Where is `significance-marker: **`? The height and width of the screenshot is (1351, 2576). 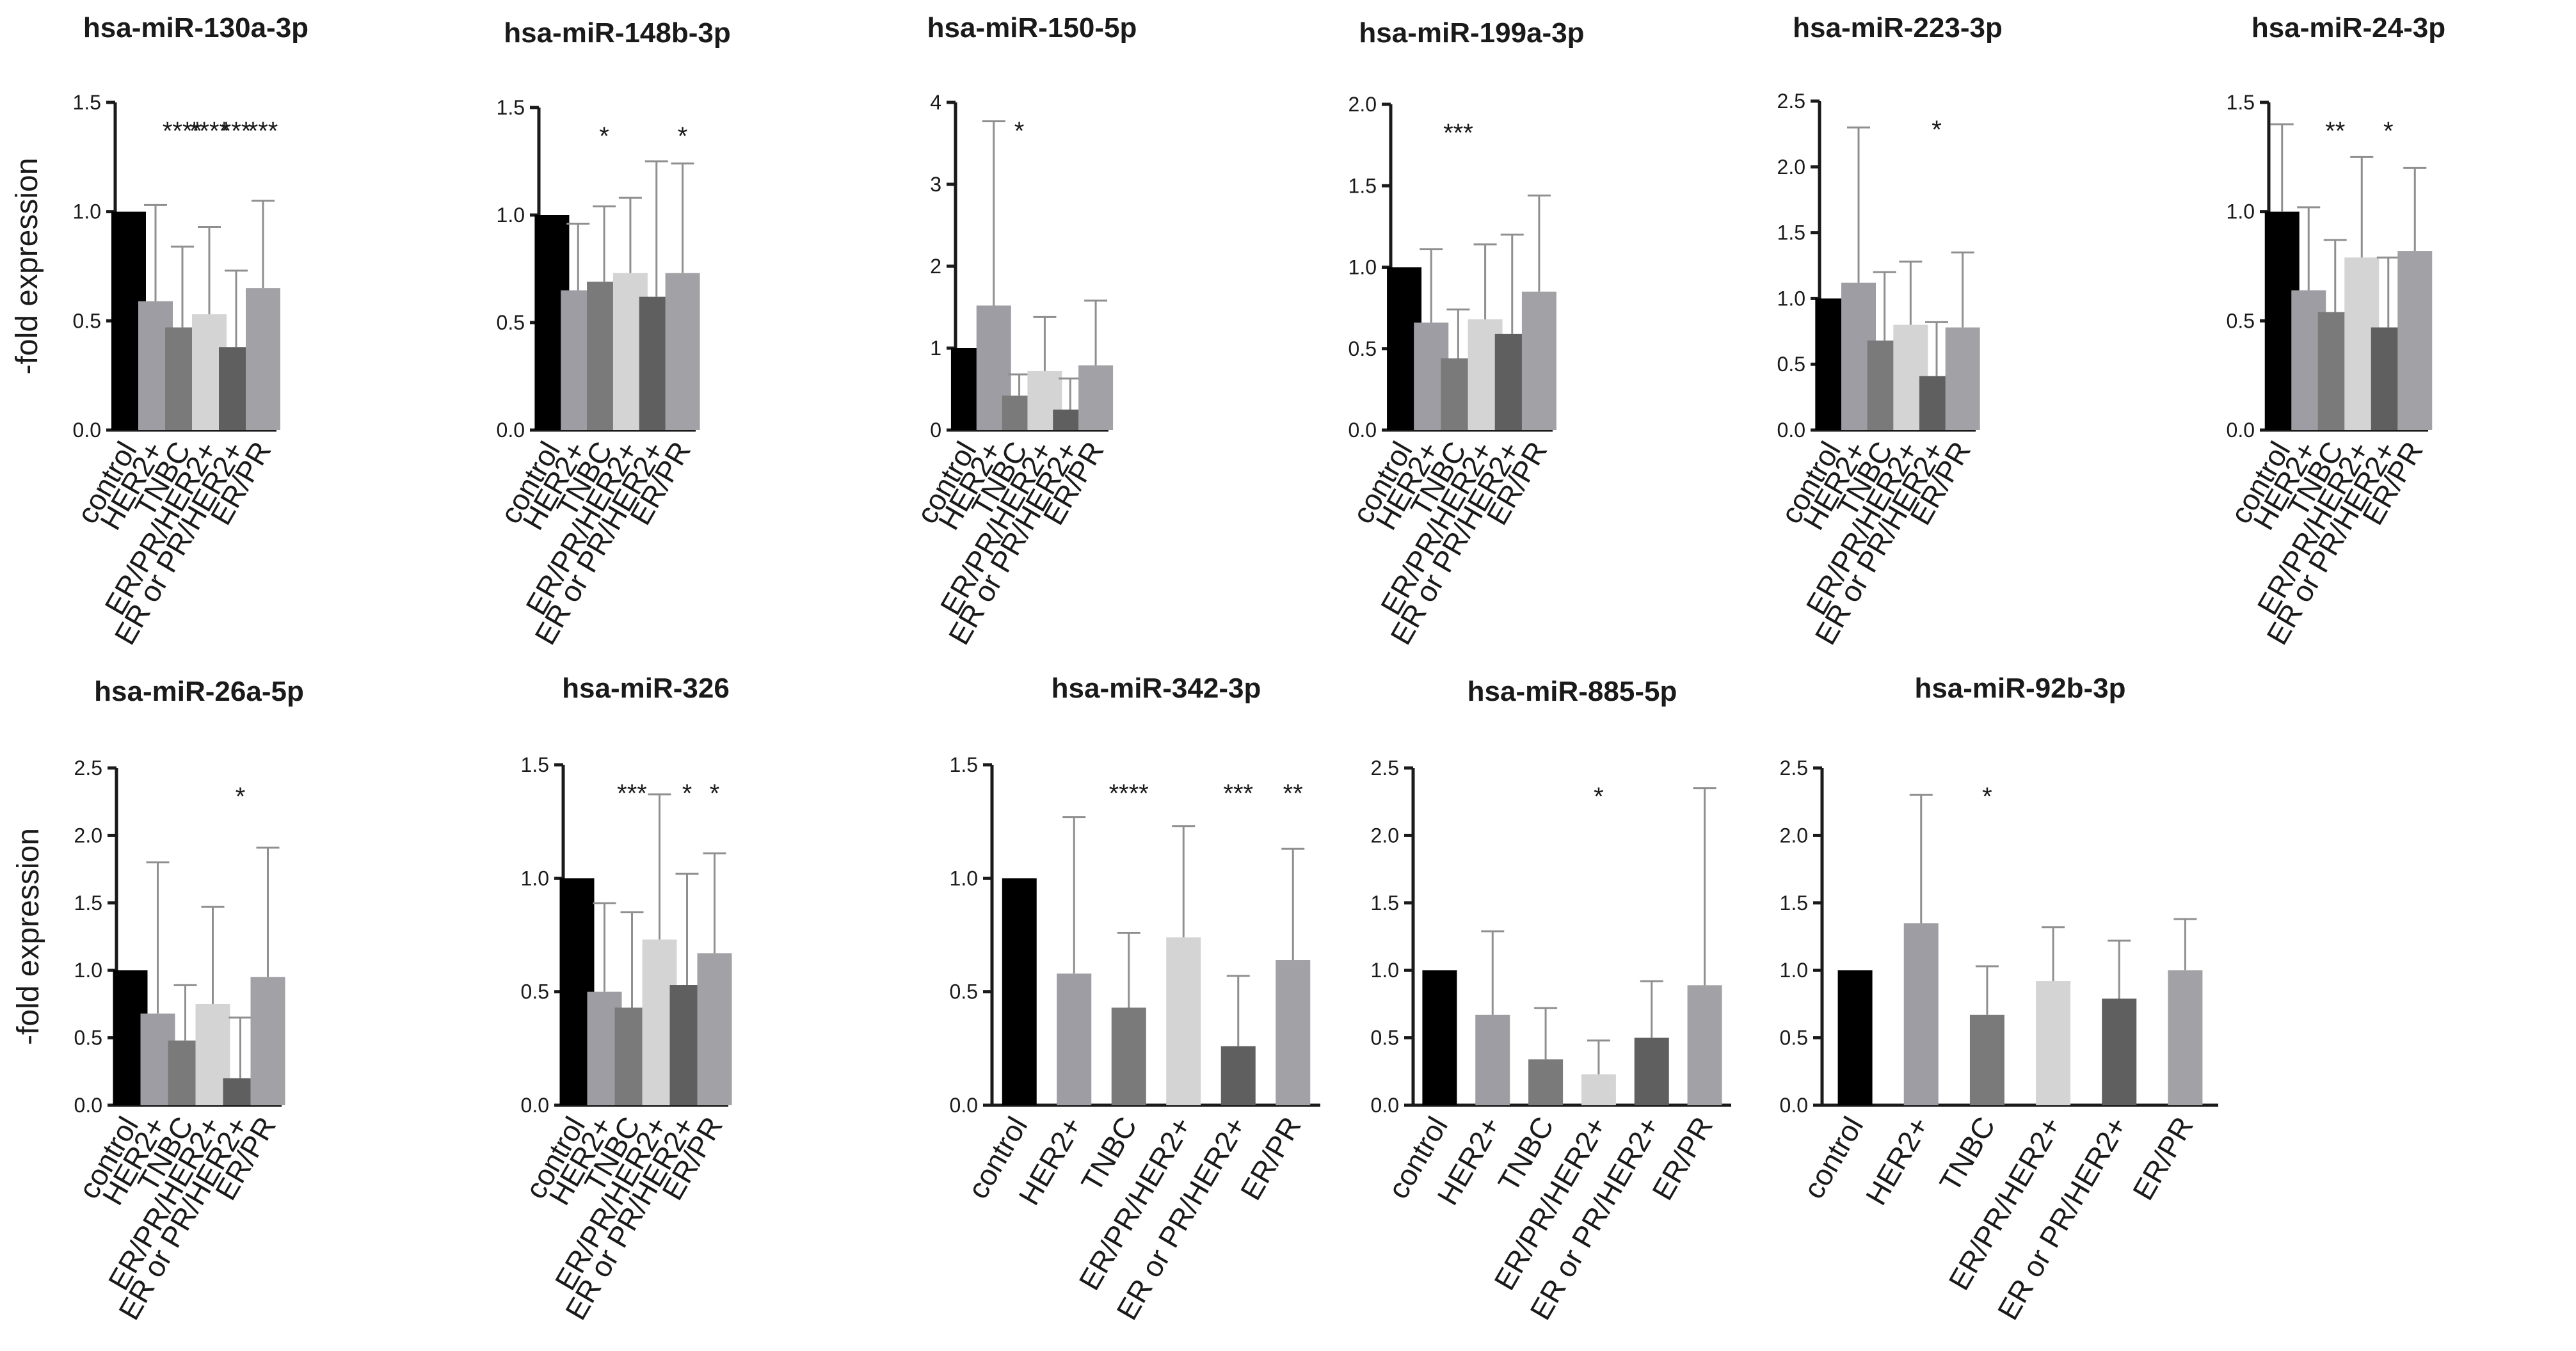
significance-marker: ** is located at coordinates (1293, 794).